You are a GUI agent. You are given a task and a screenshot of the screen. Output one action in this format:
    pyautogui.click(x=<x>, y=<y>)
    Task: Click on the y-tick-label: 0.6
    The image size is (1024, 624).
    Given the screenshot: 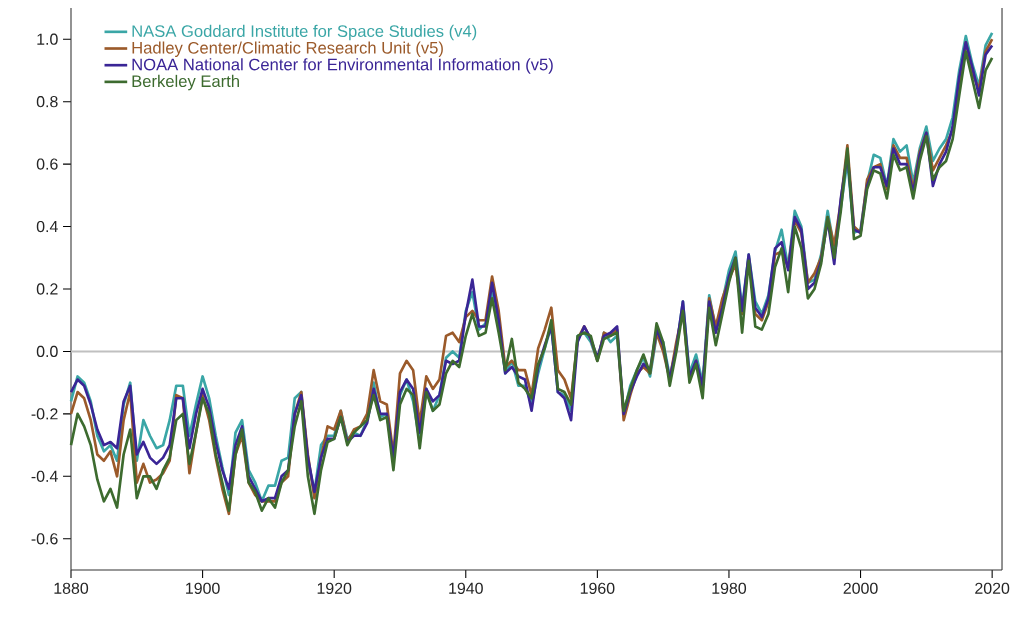 What is the action you would take?
    pyautogui.click(x=47, y=164)
    